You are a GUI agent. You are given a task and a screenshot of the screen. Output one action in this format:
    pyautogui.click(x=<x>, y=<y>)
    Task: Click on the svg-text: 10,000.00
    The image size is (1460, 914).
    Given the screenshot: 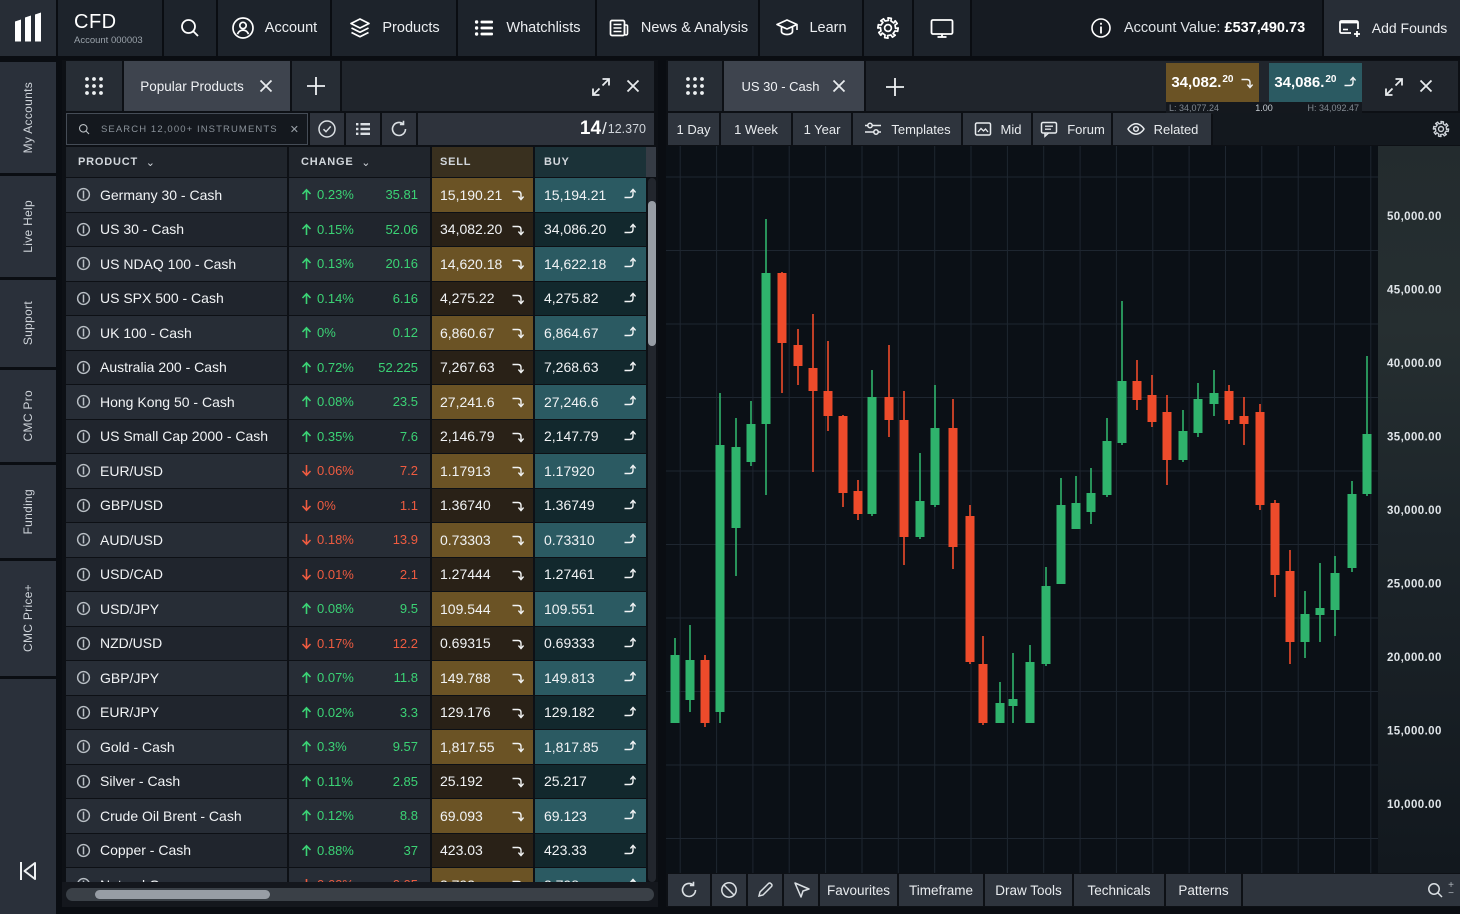 What is the action you would take?
    pyautogui.click(x=1414, y=805)
    